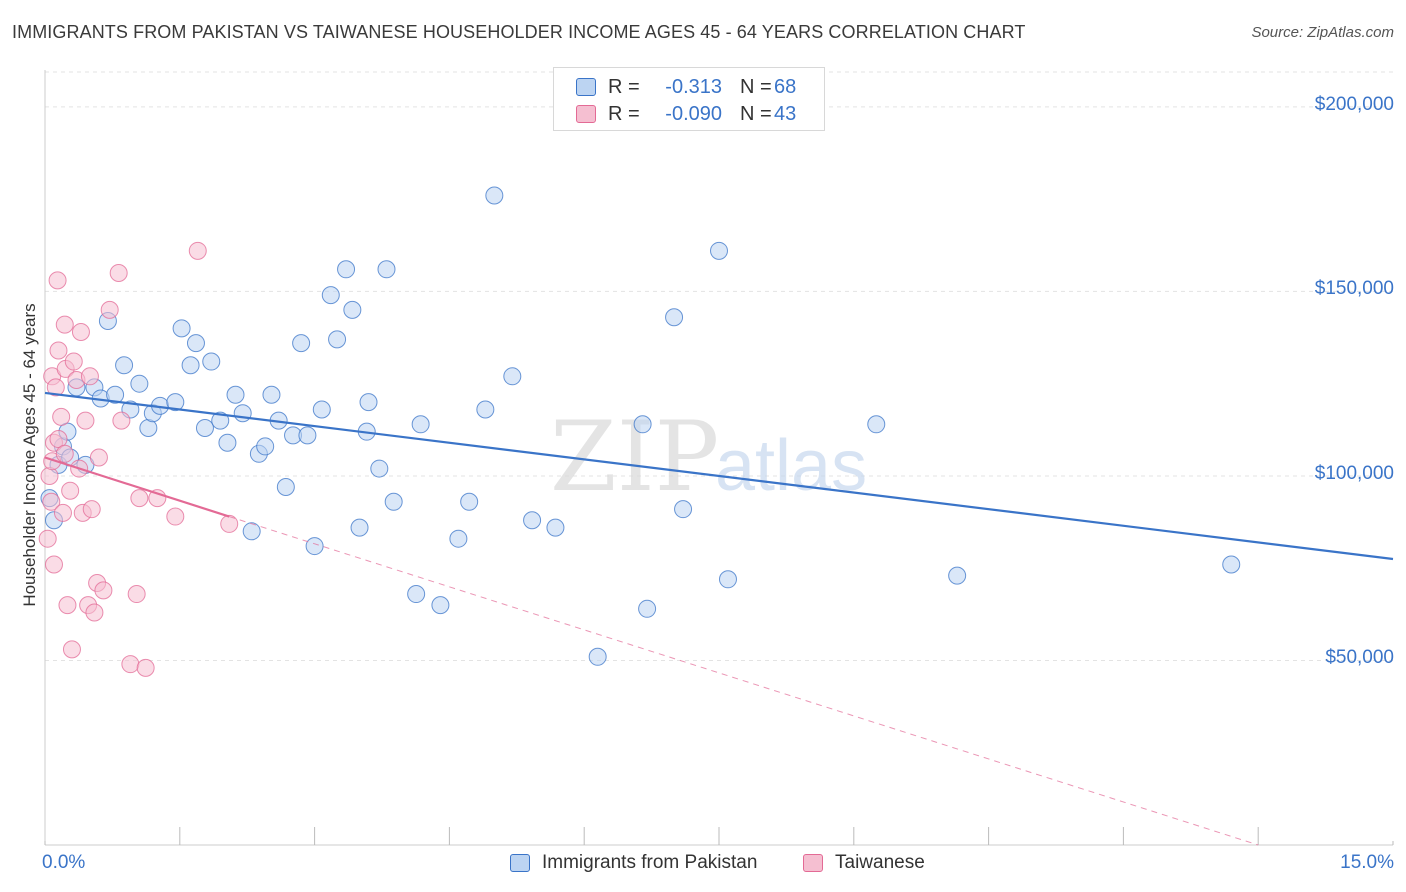 This screenshot has width=1406, height=892. Describe the element at coordinates (29, 455) in the screenshot. I see `y-axis-label: Householder Income Ages 45 - 64 years` at that location.